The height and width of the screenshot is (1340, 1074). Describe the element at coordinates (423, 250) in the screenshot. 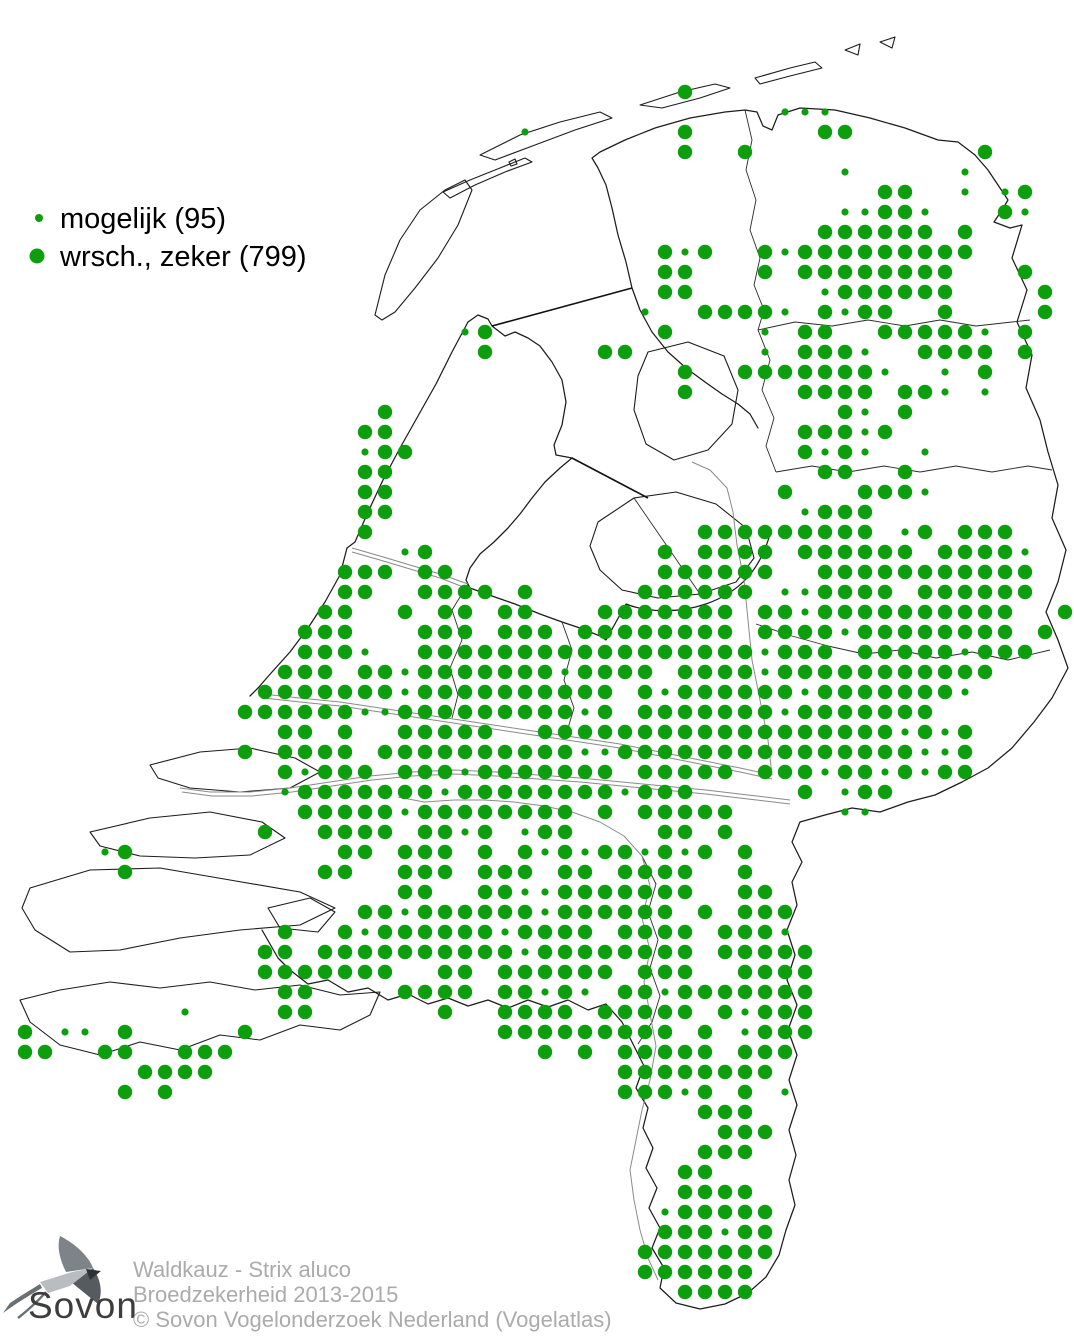

I see `texel-island` at that location.